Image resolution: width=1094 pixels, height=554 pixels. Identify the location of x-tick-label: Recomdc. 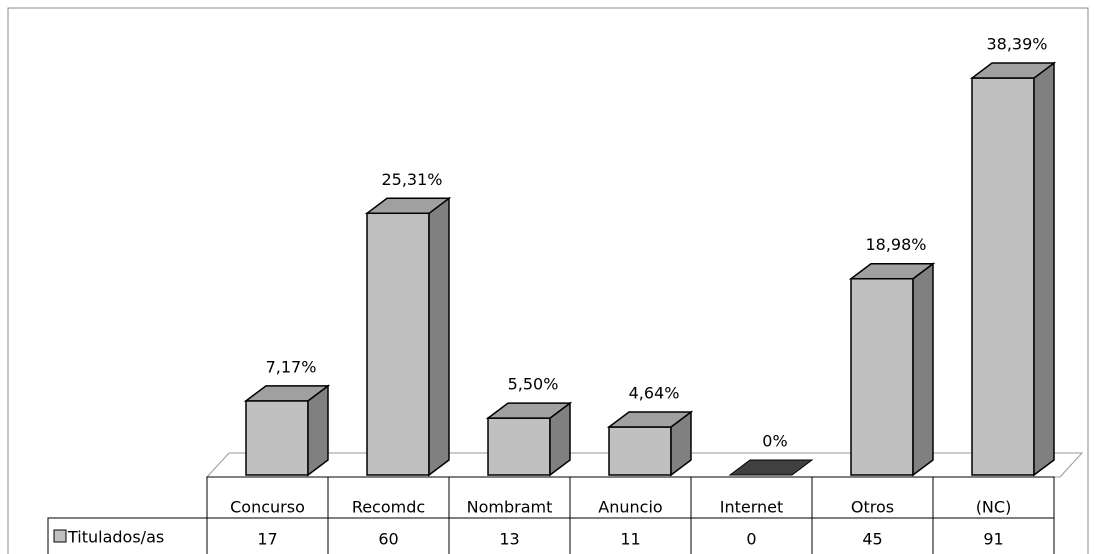
(388, 507).